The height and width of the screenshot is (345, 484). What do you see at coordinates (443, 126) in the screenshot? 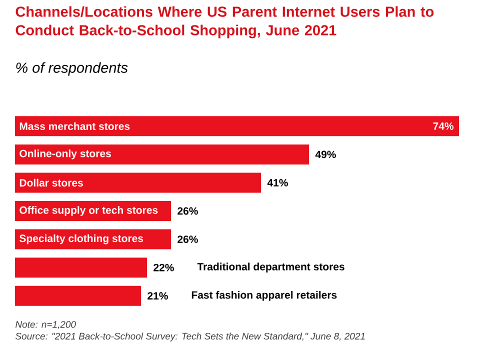
I see `data-label: 74%` at bounding box center [443, 126].